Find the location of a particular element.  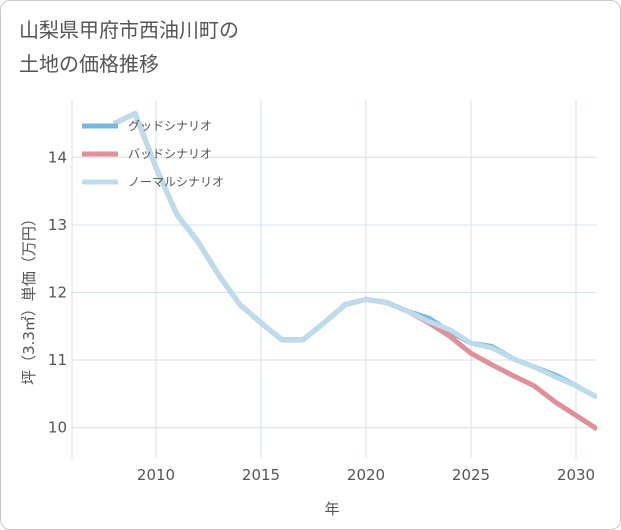

y-tick-labels: 10 11 12 13 14 is located at coordinates (57, 292).